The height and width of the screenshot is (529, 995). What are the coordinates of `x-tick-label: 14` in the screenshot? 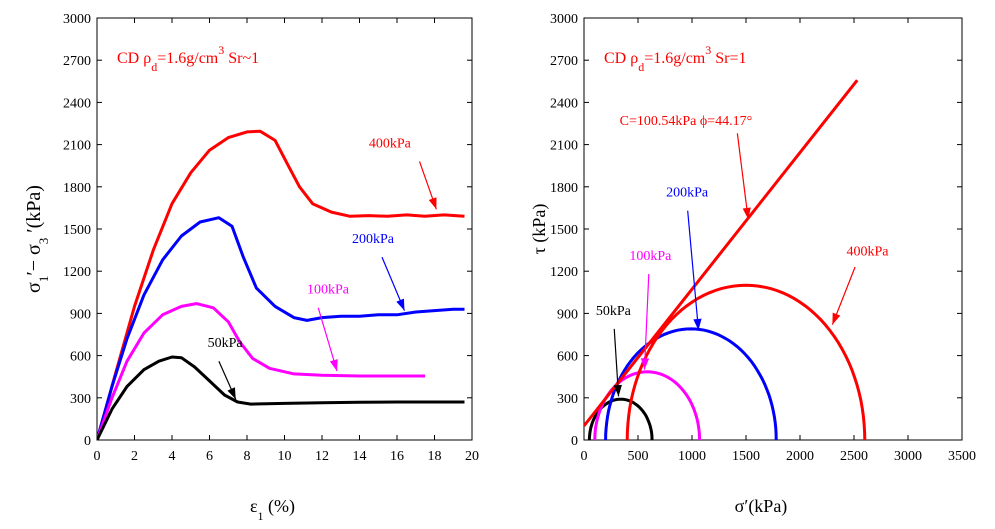 It's located at (360, 456).